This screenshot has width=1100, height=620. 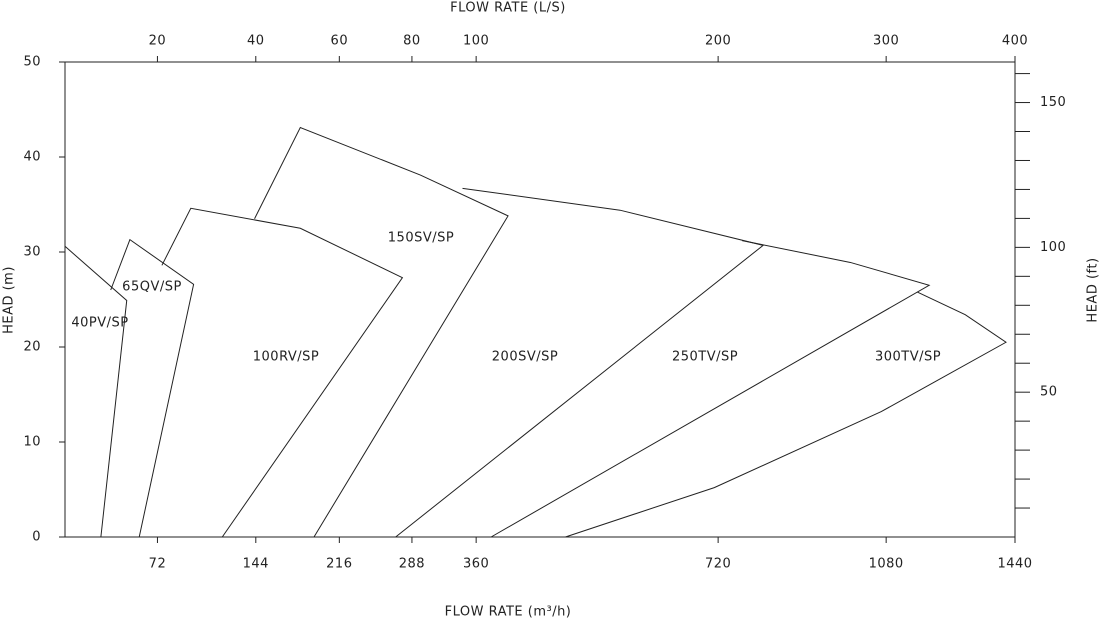 I want to click on y-tick-label: 20, so click(x=32, y=347).